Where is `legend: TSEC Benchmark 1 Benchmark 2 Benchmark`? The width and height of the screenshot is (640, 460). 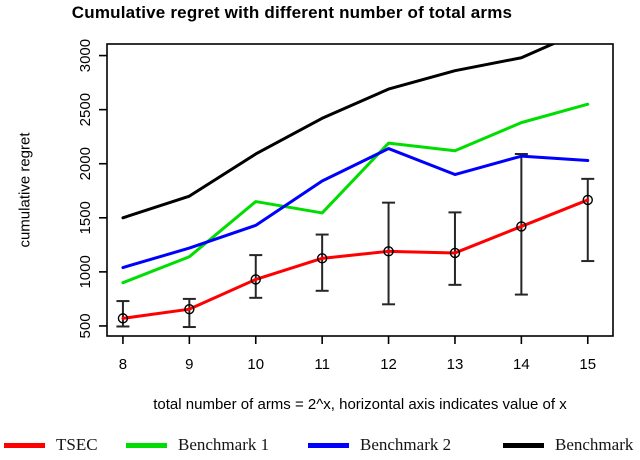 legend: TSEC Benchmark 1 Benchmark 2 Benchmark is located at coordinates (320, 445).